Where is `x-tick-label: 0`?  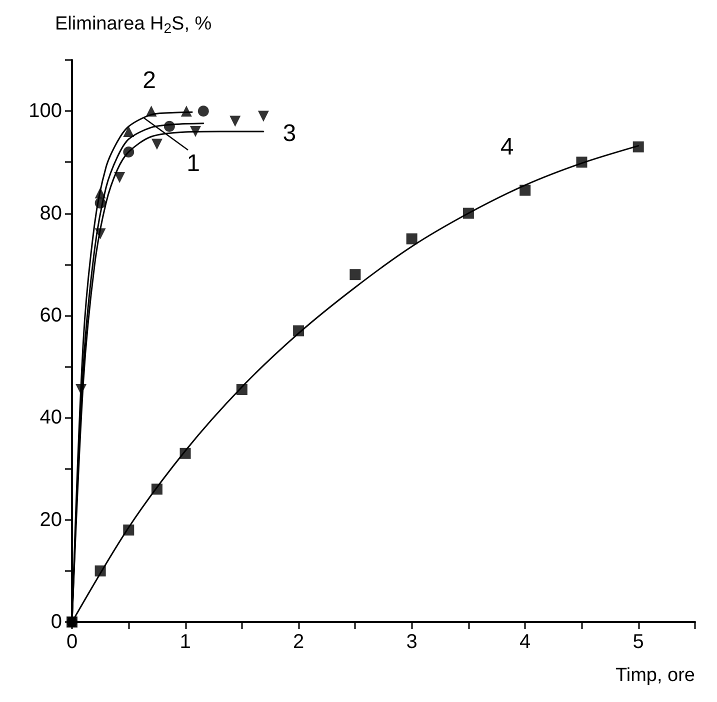 x-tick-label: 0 is located at coordinates (72, 642).